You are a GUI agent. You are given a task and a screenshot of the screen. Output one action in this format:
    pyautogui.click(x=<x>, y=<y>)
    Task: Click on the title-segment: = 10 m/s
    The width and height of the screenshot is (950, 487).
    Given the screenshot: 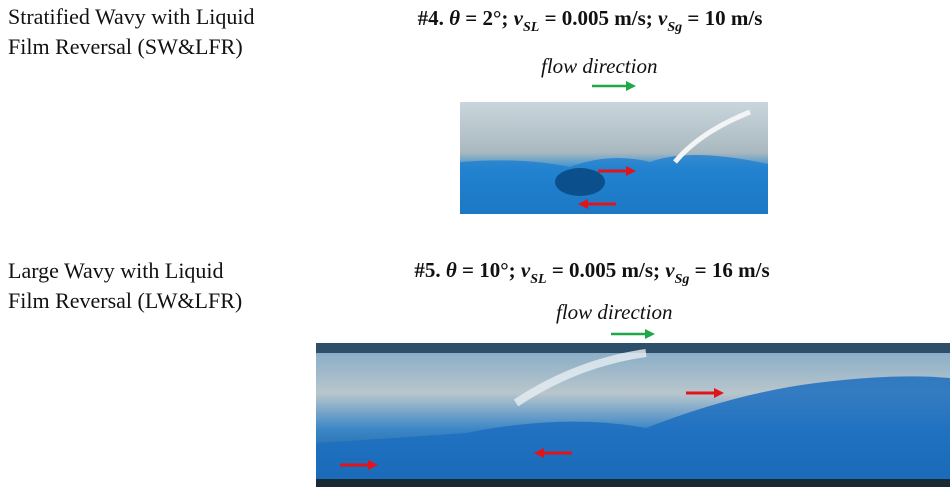 What is the action you would take?
    pyautogui.click(x=722, y=18)
    